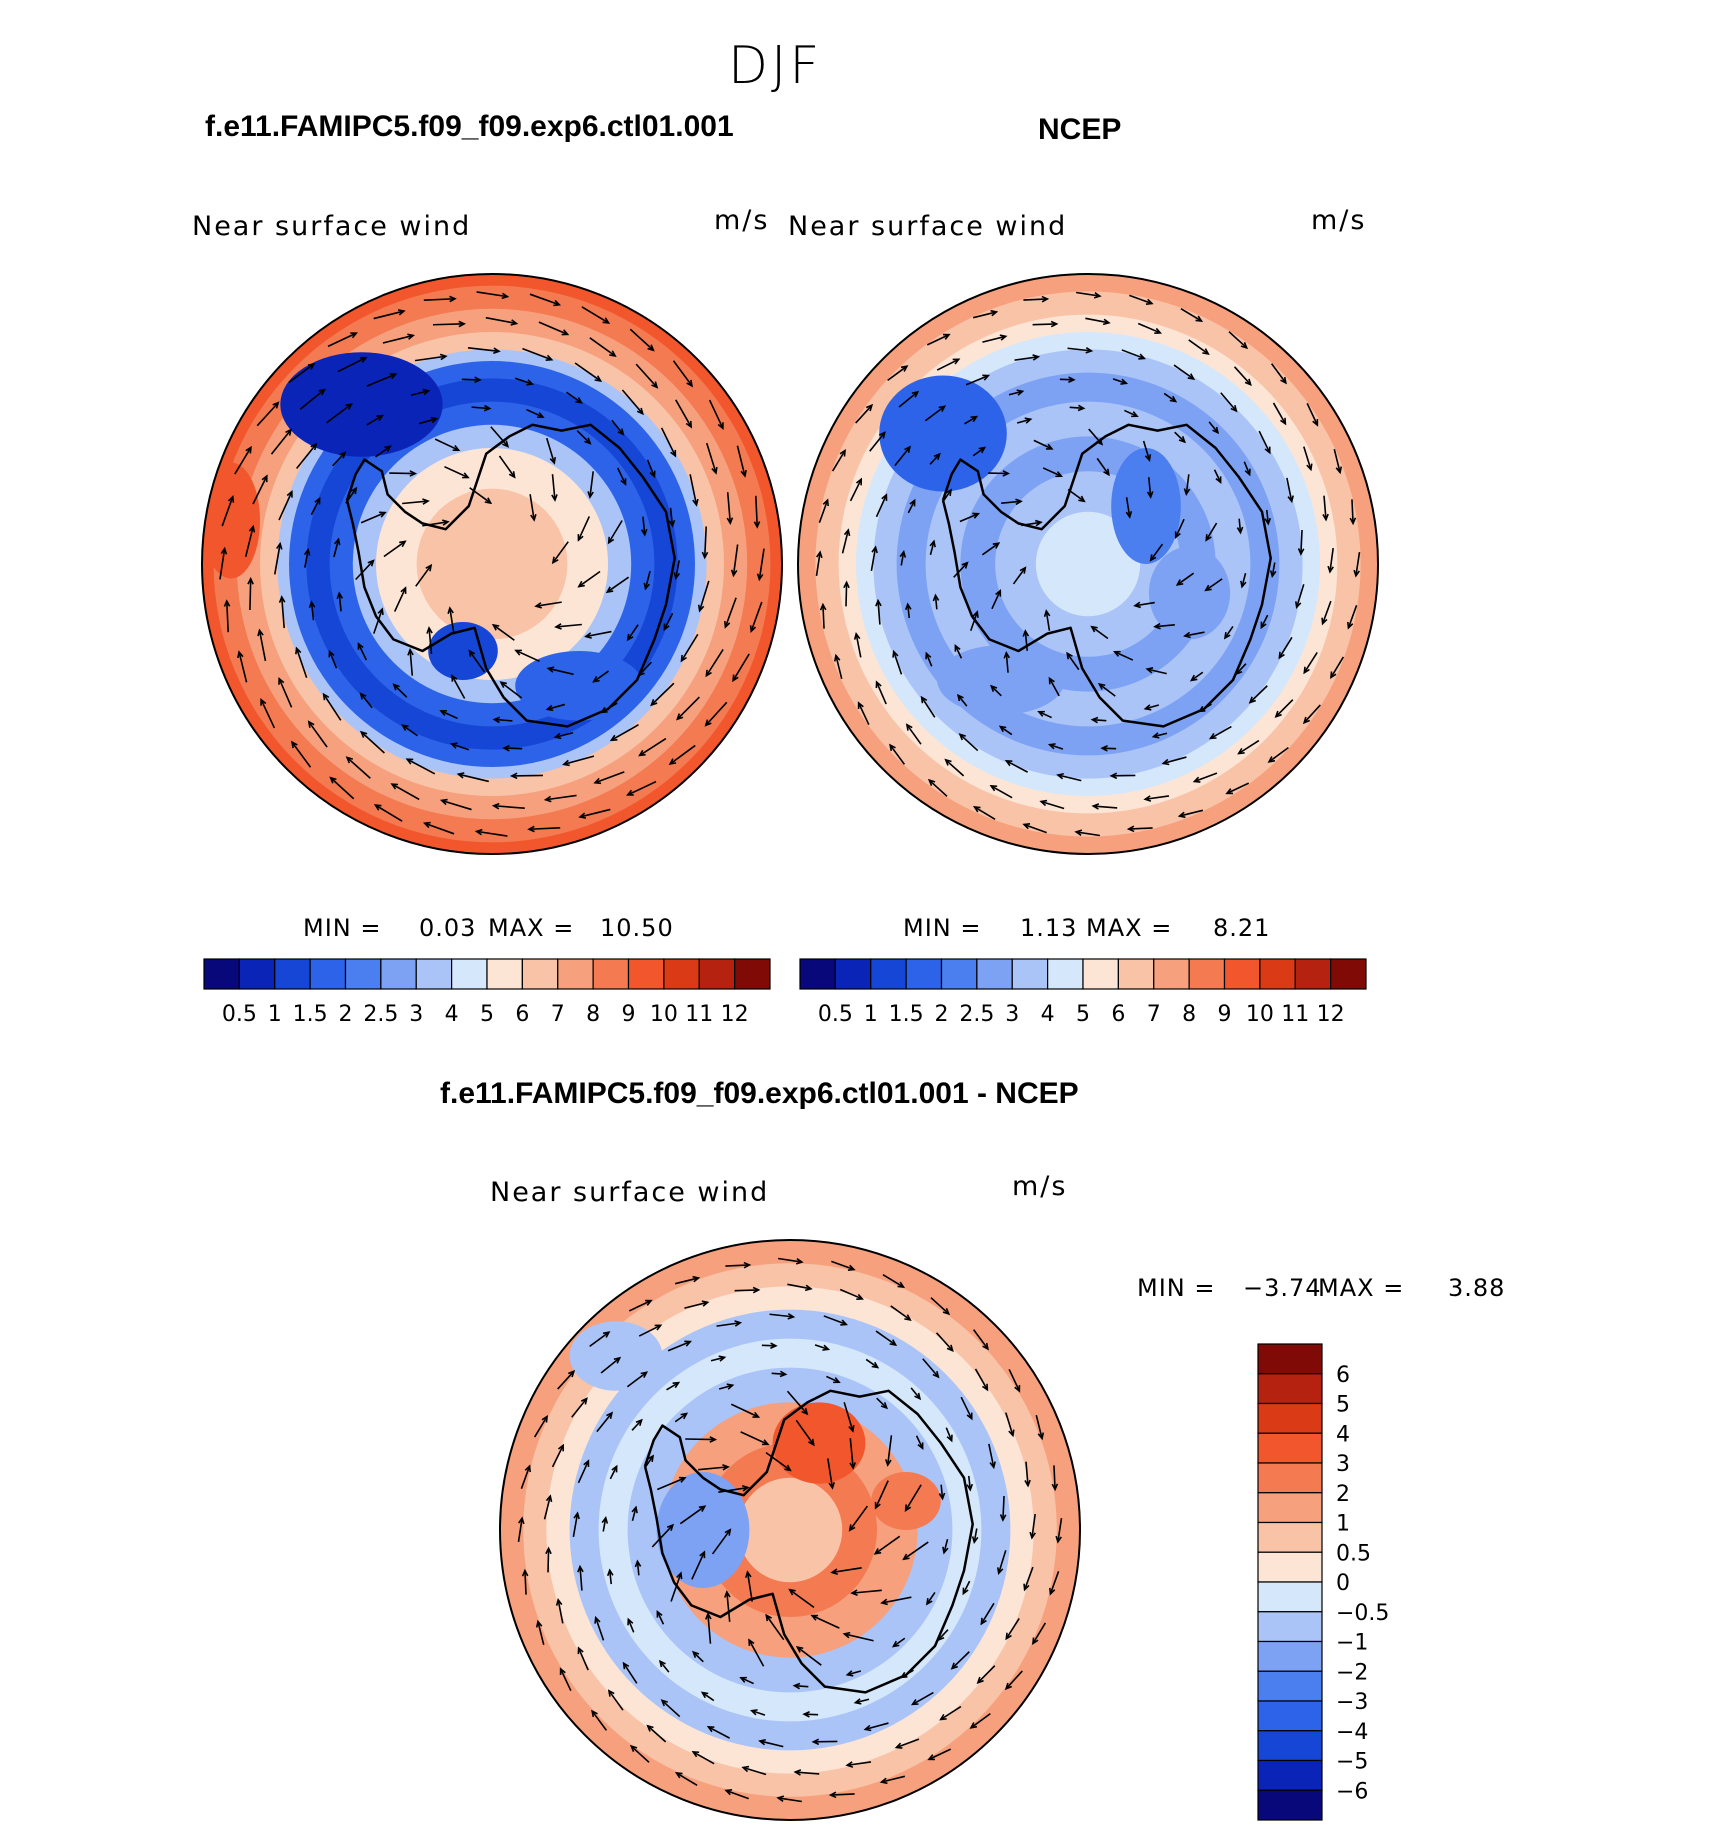  Describe the element at coordinates (1088, 564) in the screenshot. I see `panel-2-outline` at that location.